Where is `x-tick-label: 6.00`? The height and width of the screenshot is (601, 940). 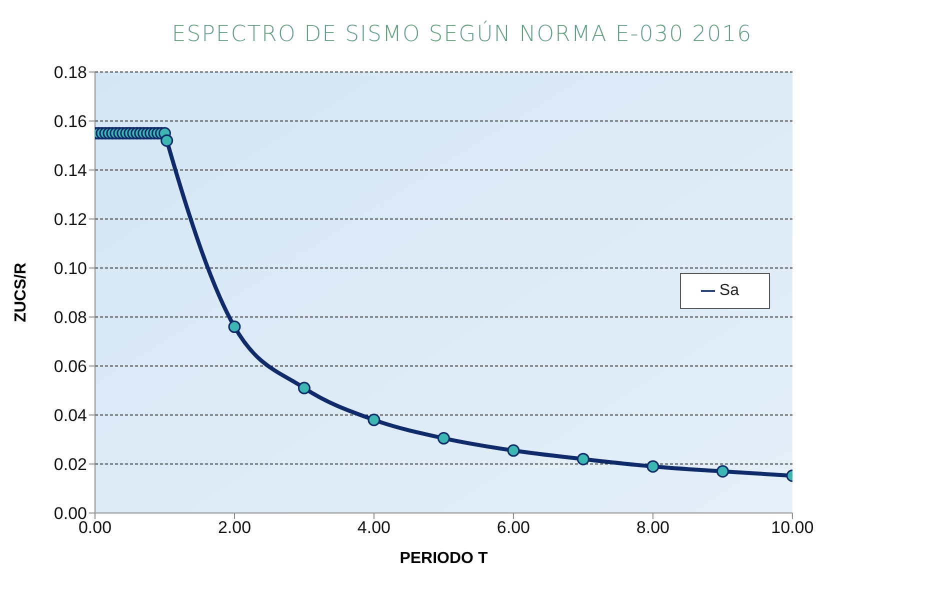 x-tick-label: 6.00 is located at coordinates (513, 528).